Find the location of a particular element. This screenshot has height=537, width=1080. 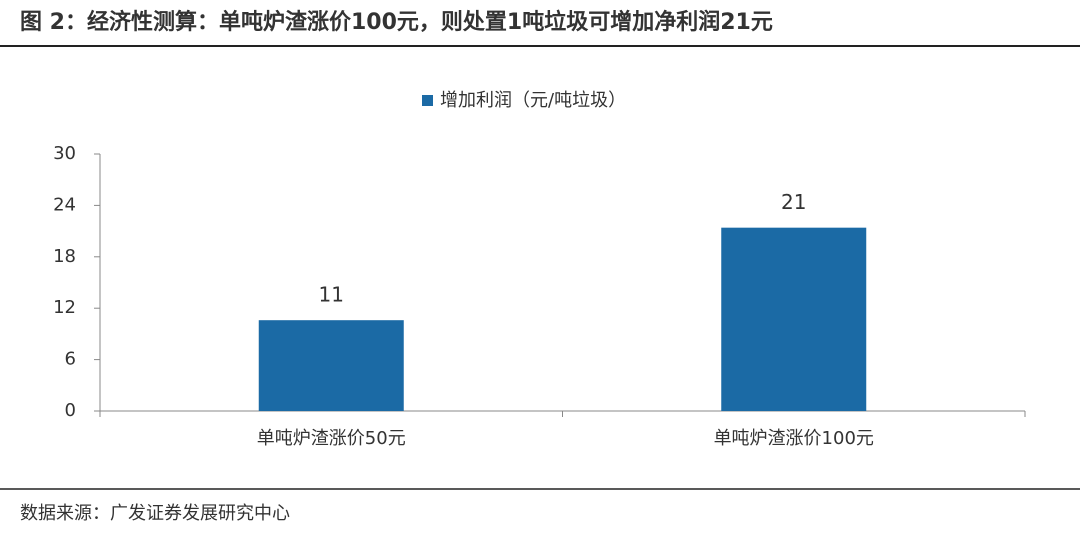

y-tick-label: 6 is located at coordinates (70, 359).